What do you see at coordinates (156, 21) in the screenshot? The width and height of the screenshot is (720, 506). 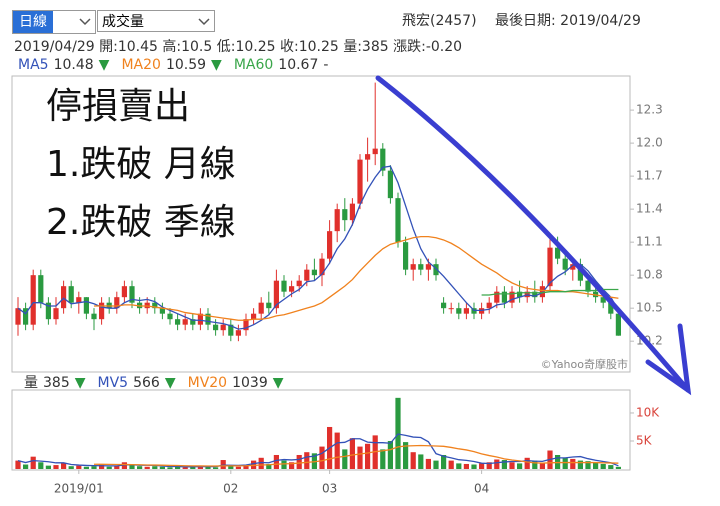 I see `indicator-select: 成交量` at bounding box center [156, 21].